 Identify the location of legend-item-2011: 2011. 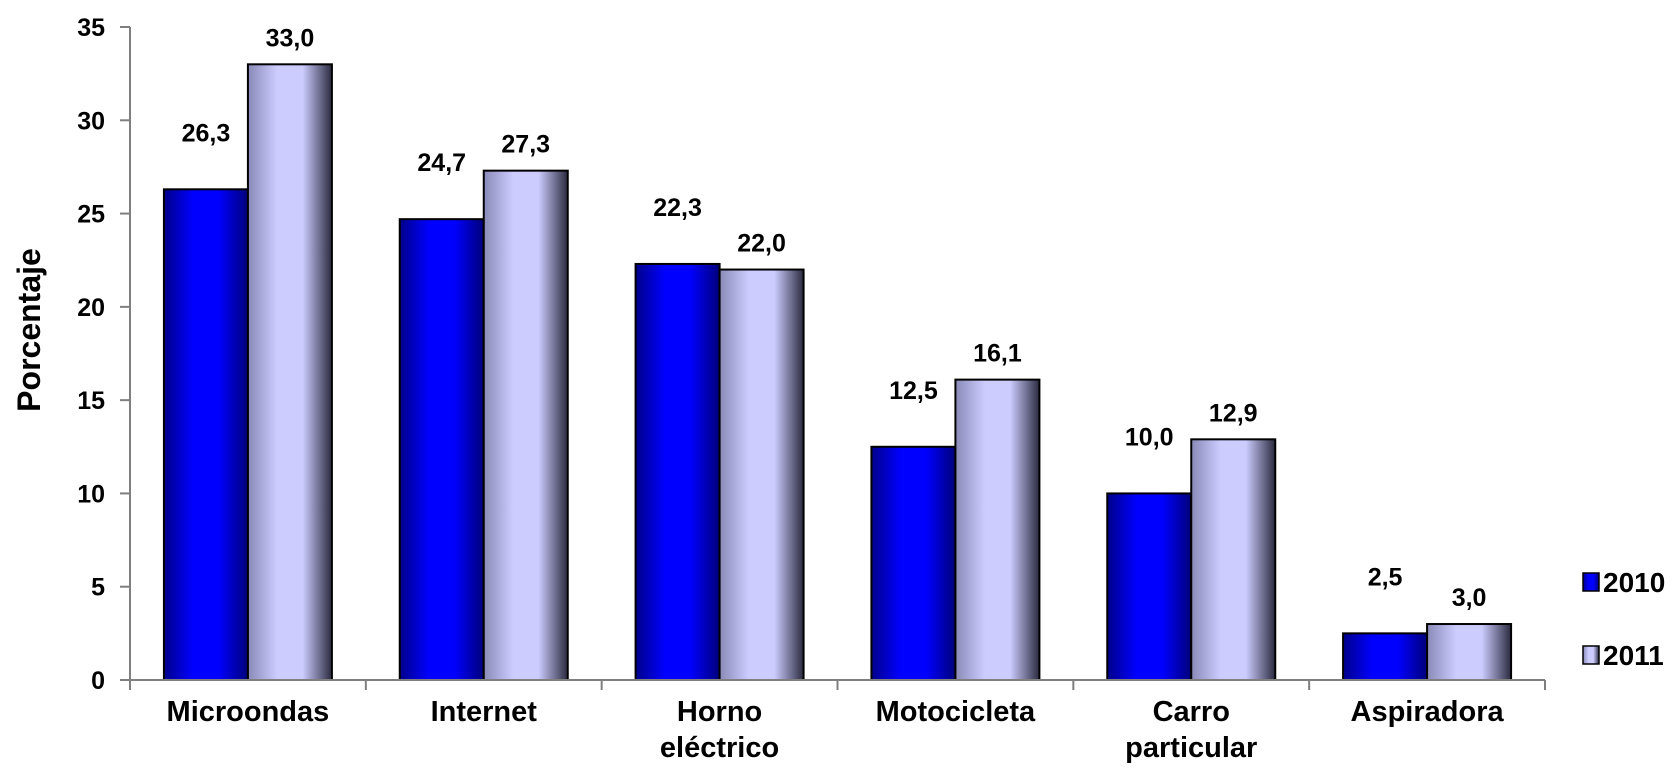
(1623, 655).